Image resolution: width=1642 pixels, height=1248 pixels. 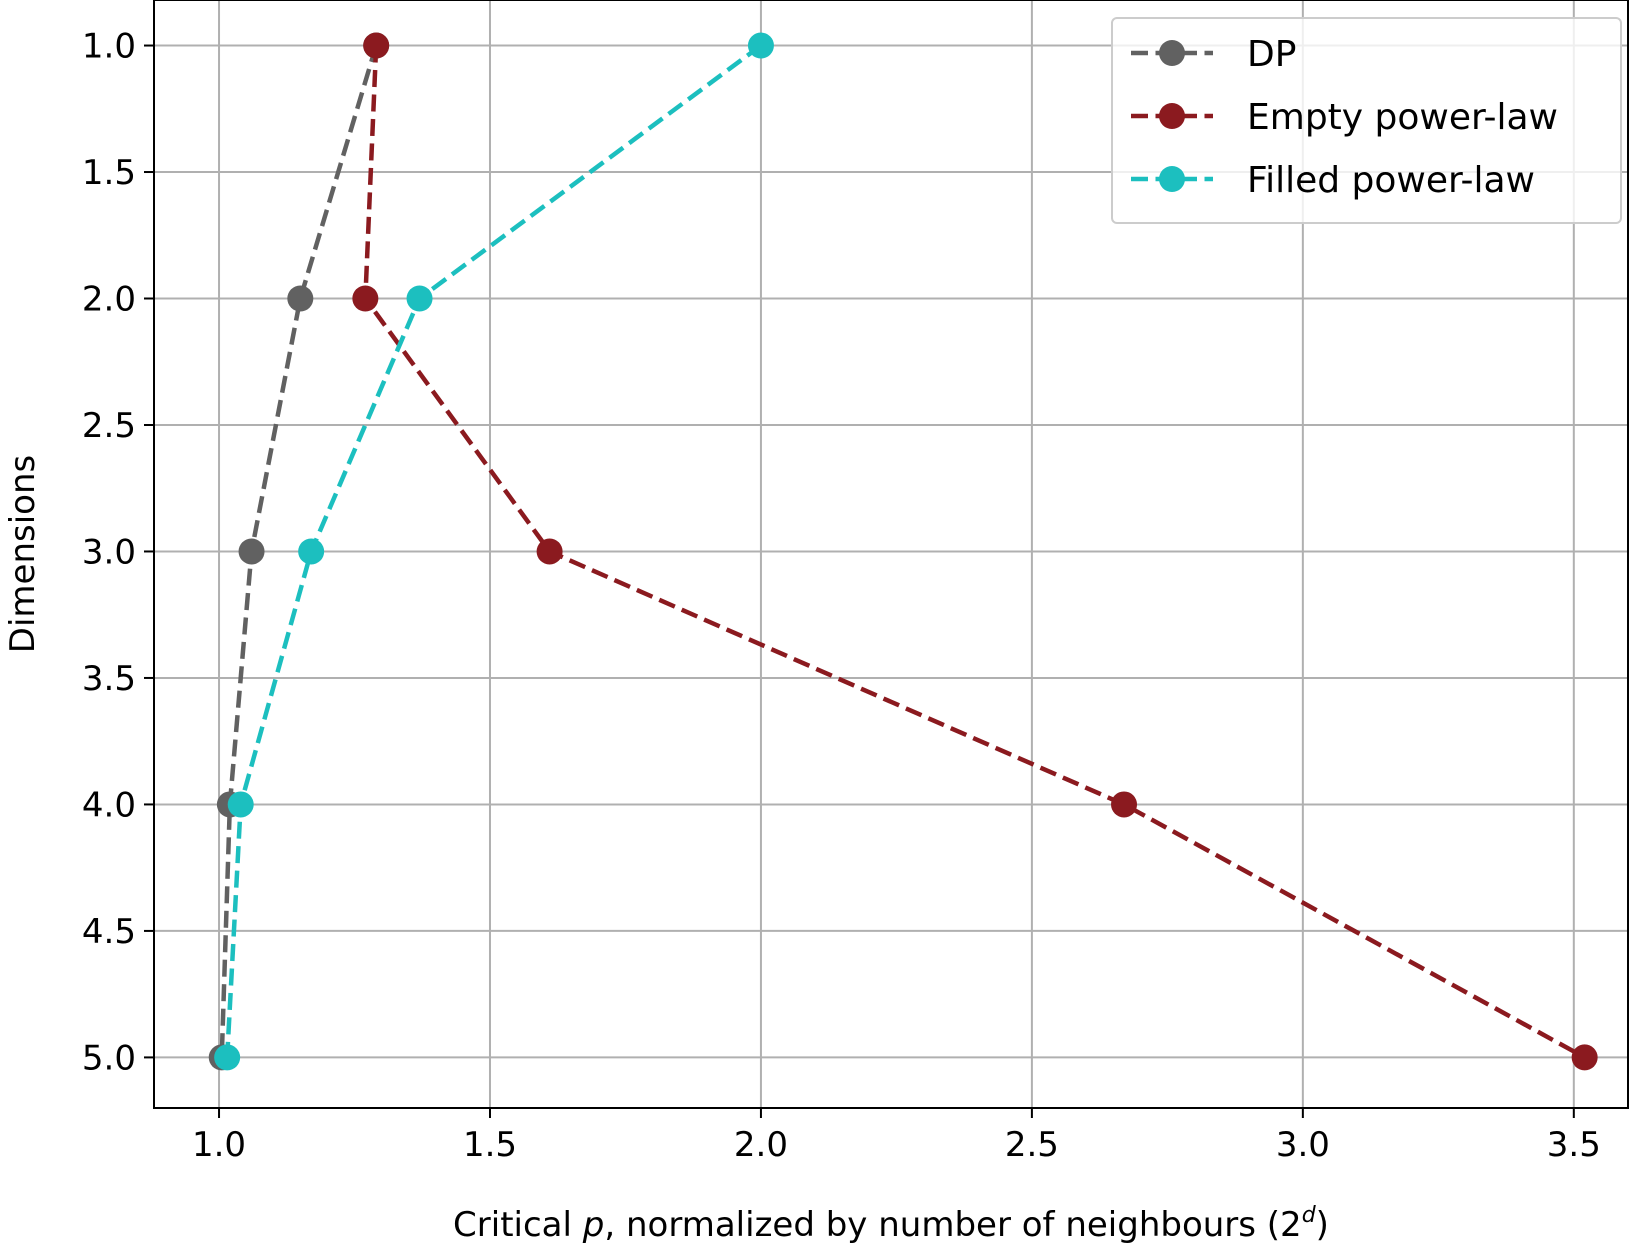 What do you see at coordinates (1402, 117) in the screenshot?
I see `legend-label: Empty power-law` at bounding box center [1402, 117].